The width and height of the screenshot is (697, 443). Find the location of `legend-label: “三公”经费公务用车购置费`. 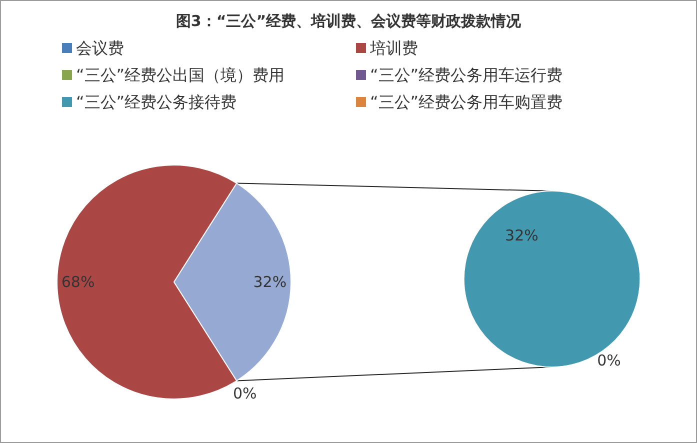

legend-label: “三公”经费公务用车购置费 is located at coordinates (466, 102).